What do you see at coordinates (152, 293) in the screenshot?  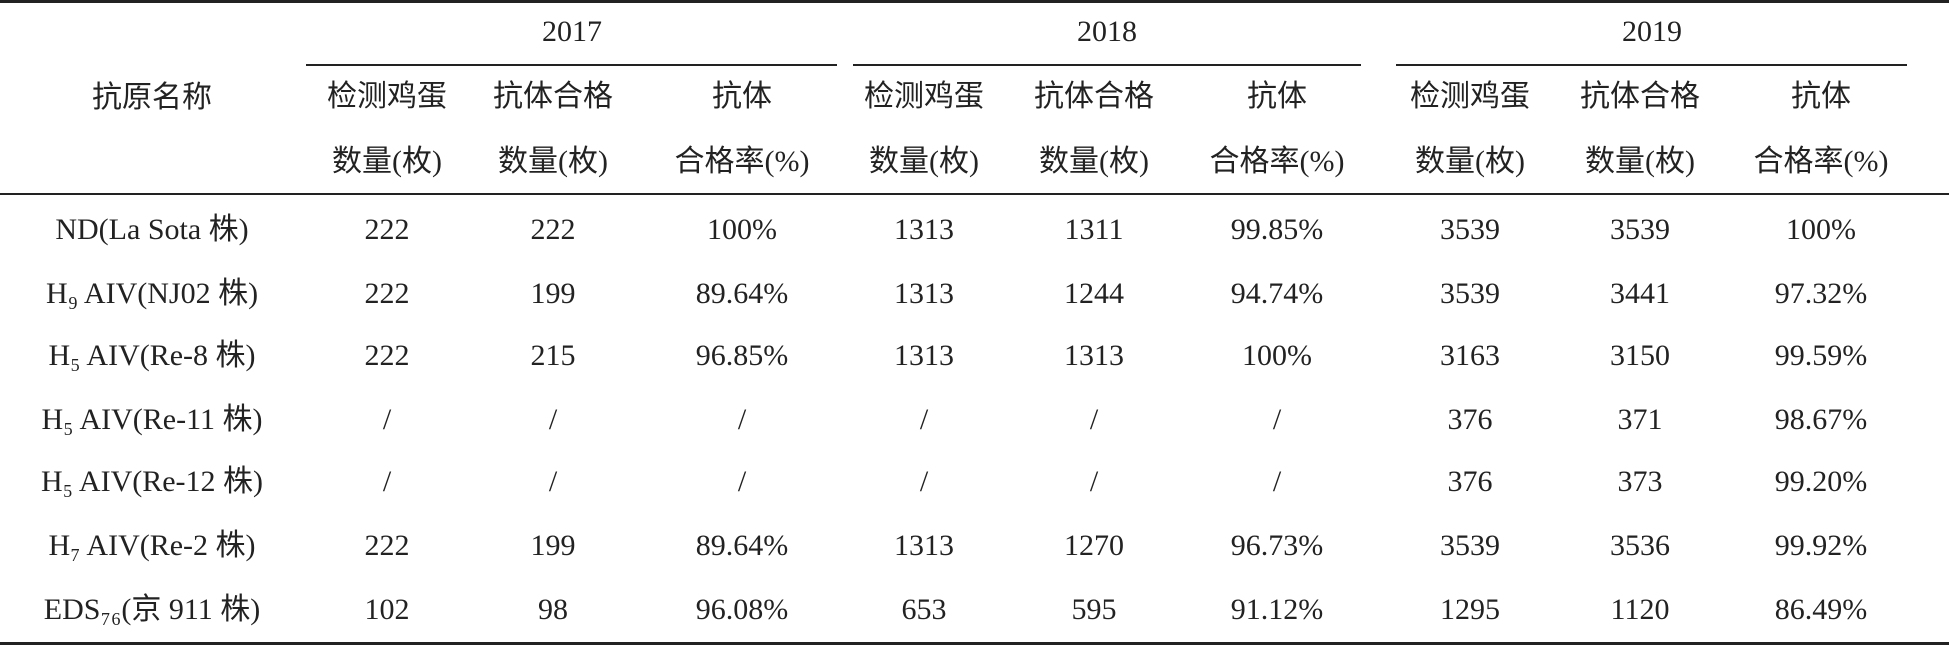 I see `row-label: H₉ AIV(NJ02 株)` at bounding box center [152, 293].